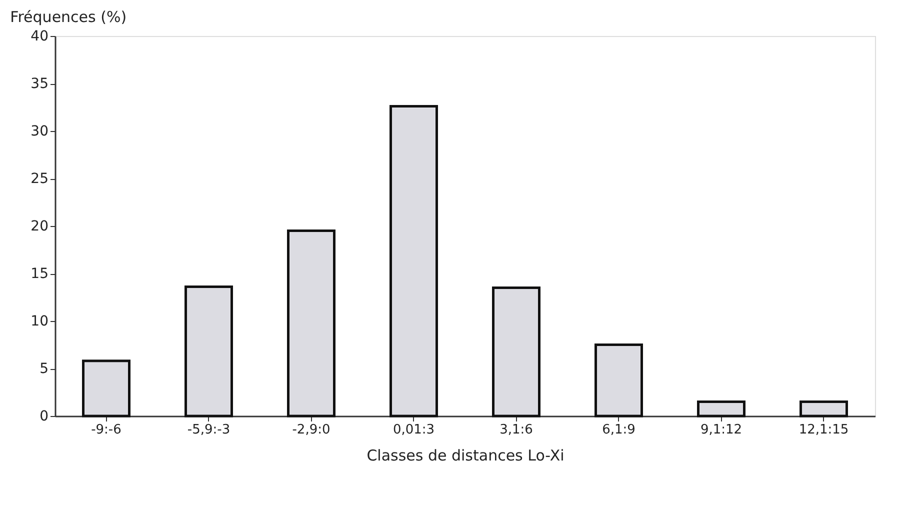  I want to click on y-tick-label: 35, so click(39, 84).